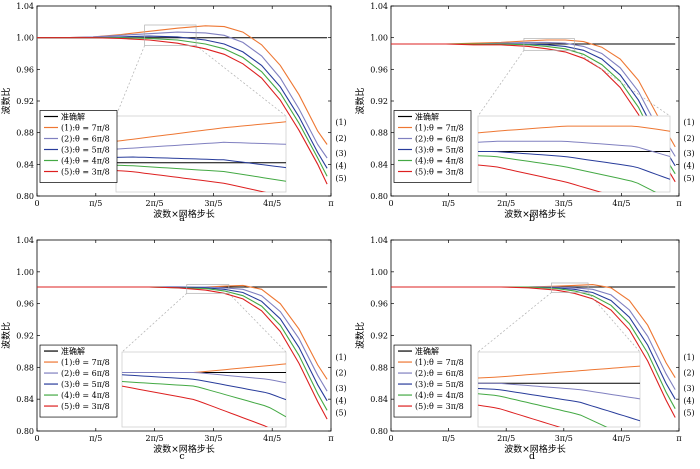  I want to click on legend-entry-5: (5):θ = 3π/8, so click(85, 406).